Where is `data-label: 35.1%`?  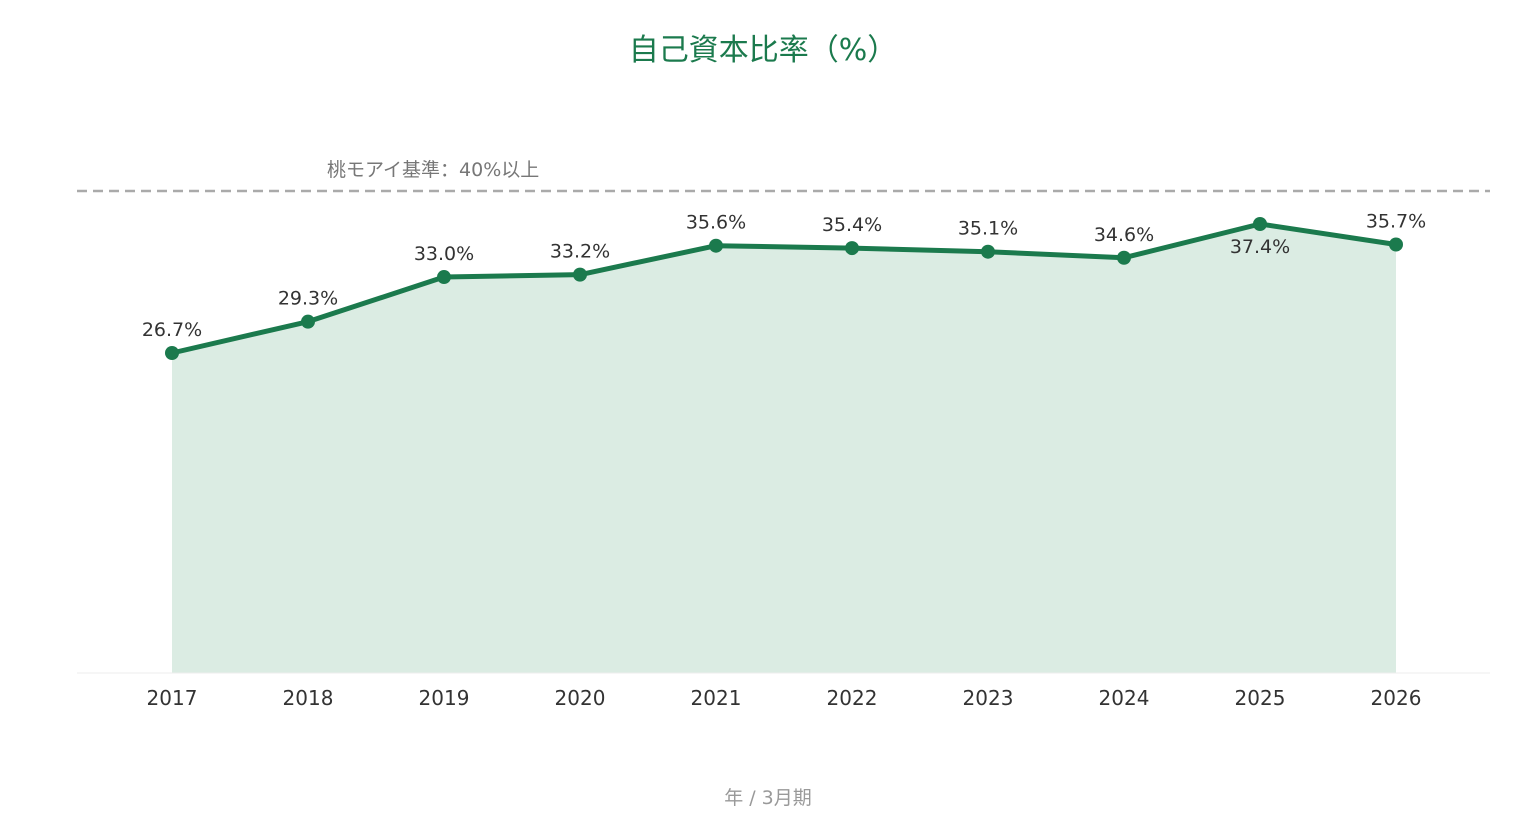 data-label: 35.1% is located at coordinates (988, 229).